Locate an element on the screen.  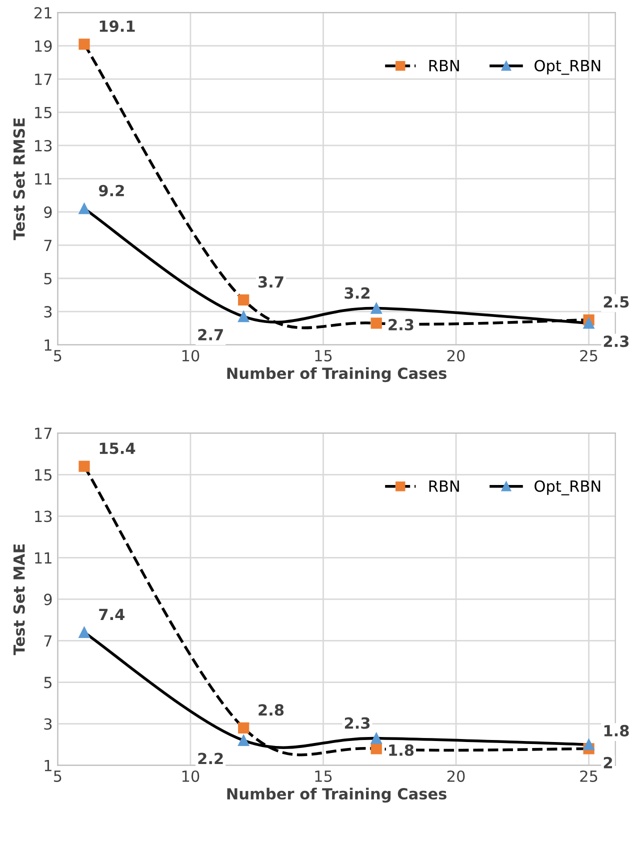
data-label: 2.5 is located at coordinates (616, 302).